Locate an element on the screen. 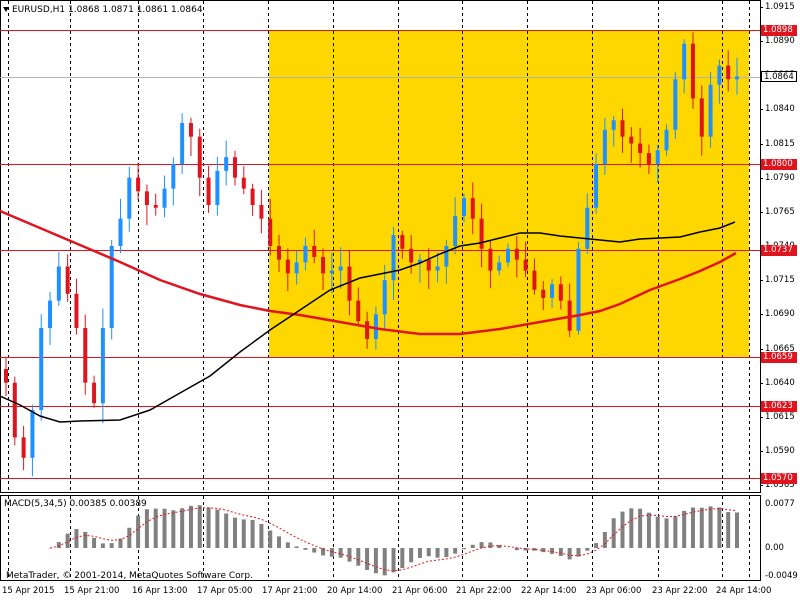  time-axis-label: 20 Apr 14:00 is located at coordinates (354, 591).